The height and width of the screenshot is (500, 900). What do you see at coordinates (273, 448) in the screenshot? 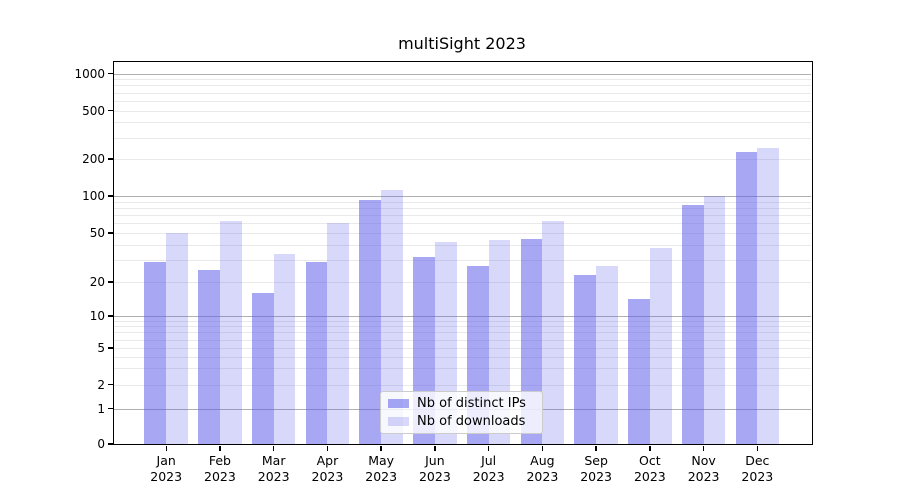
I see `x-tick-mar` at bounding box center [273, 448].